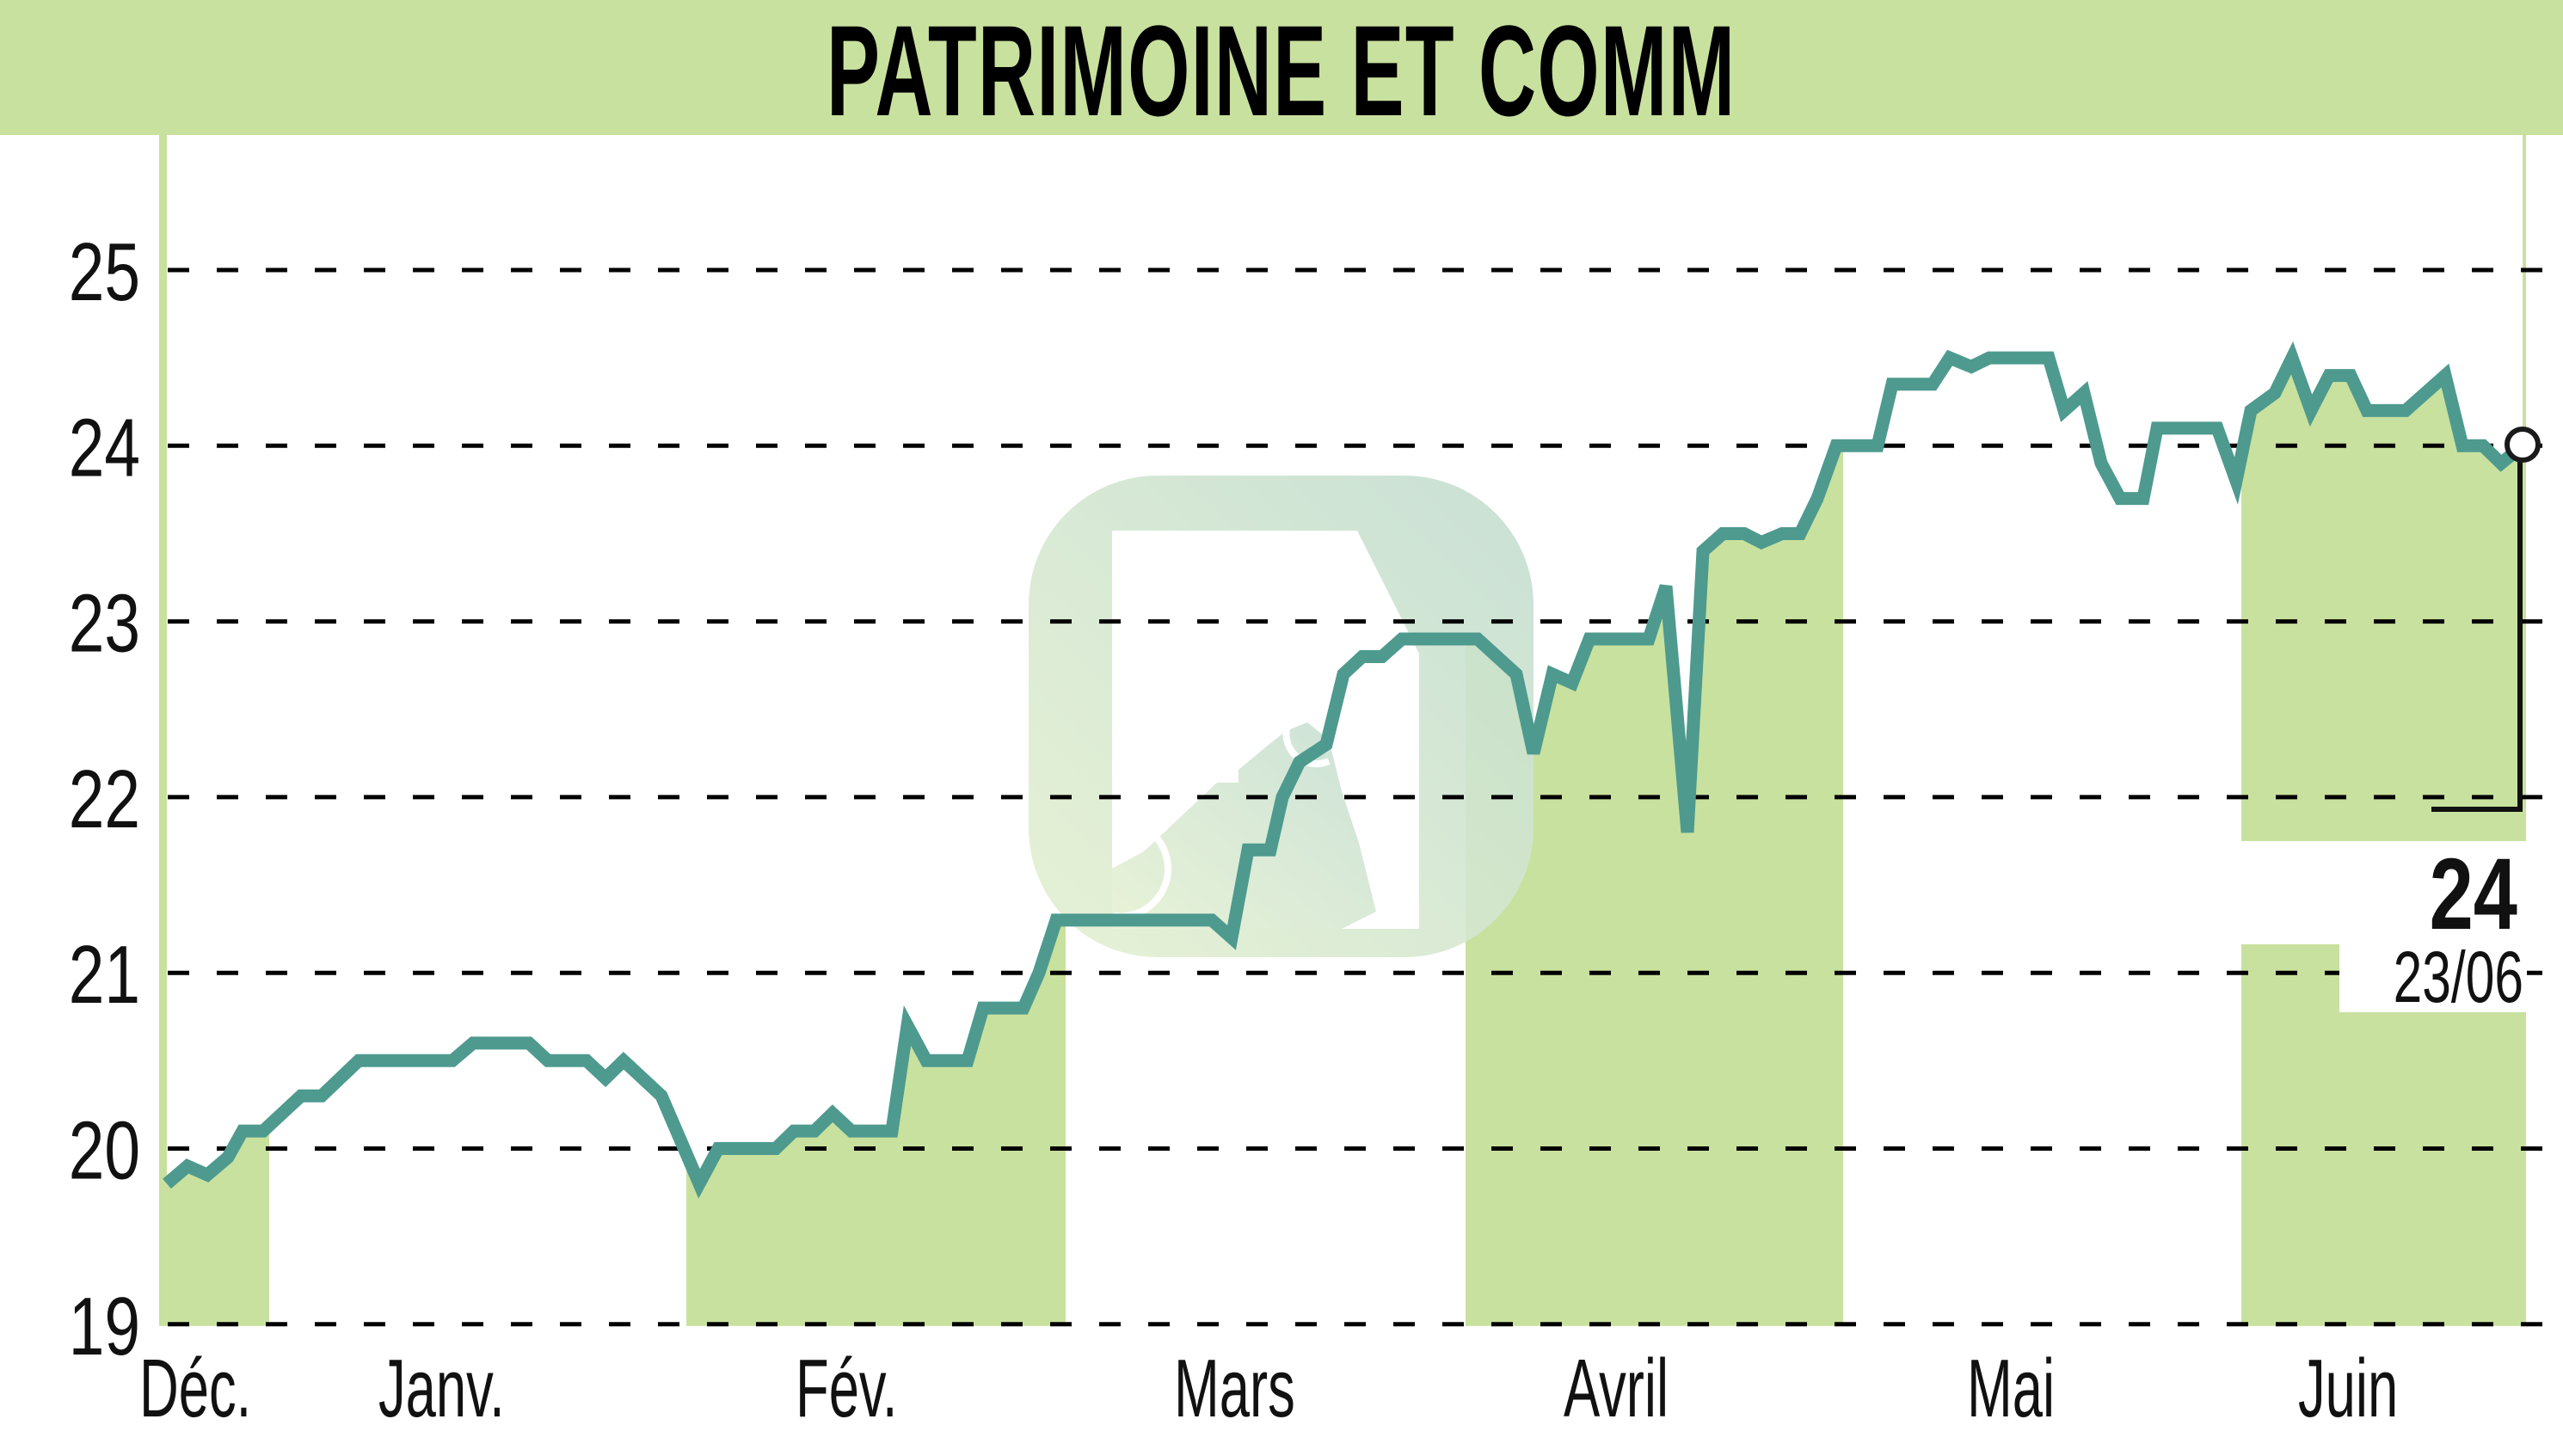 The width and height of the screenshot is (2563, 1456). I want to click on y-tick-label: 23, so click(104, 624).